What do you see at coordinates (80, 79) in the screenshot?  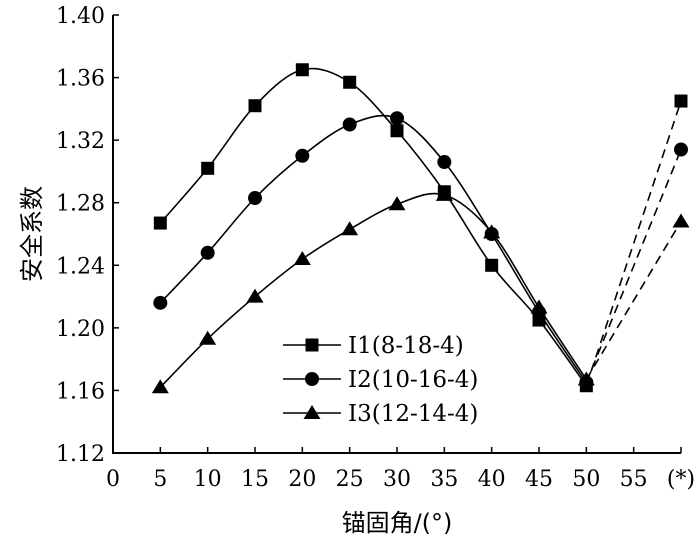 I see `y-tick-label: 1.36` at bounding box center [80, 79].